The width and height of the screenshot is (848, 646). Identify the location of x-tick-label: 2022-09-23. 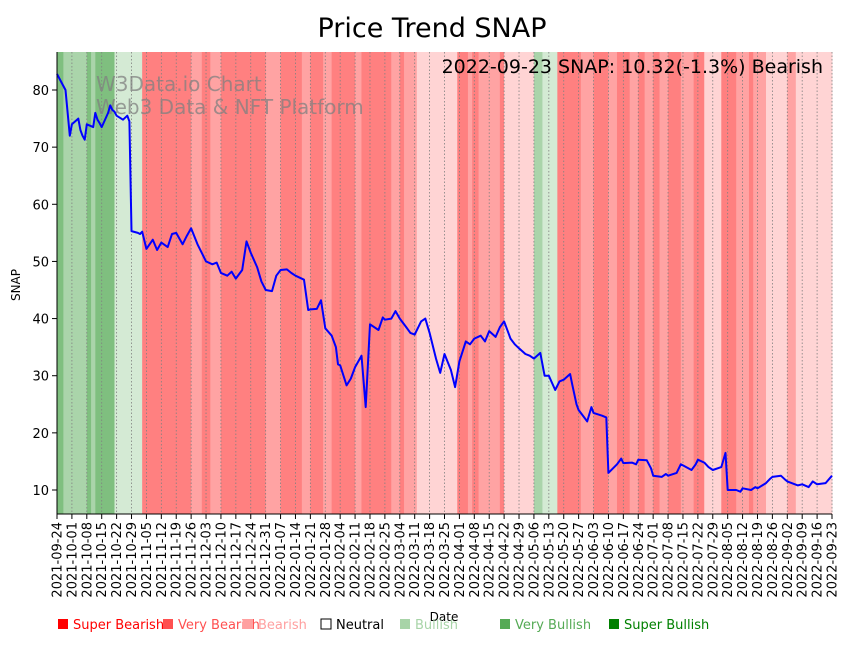
(833, 560).